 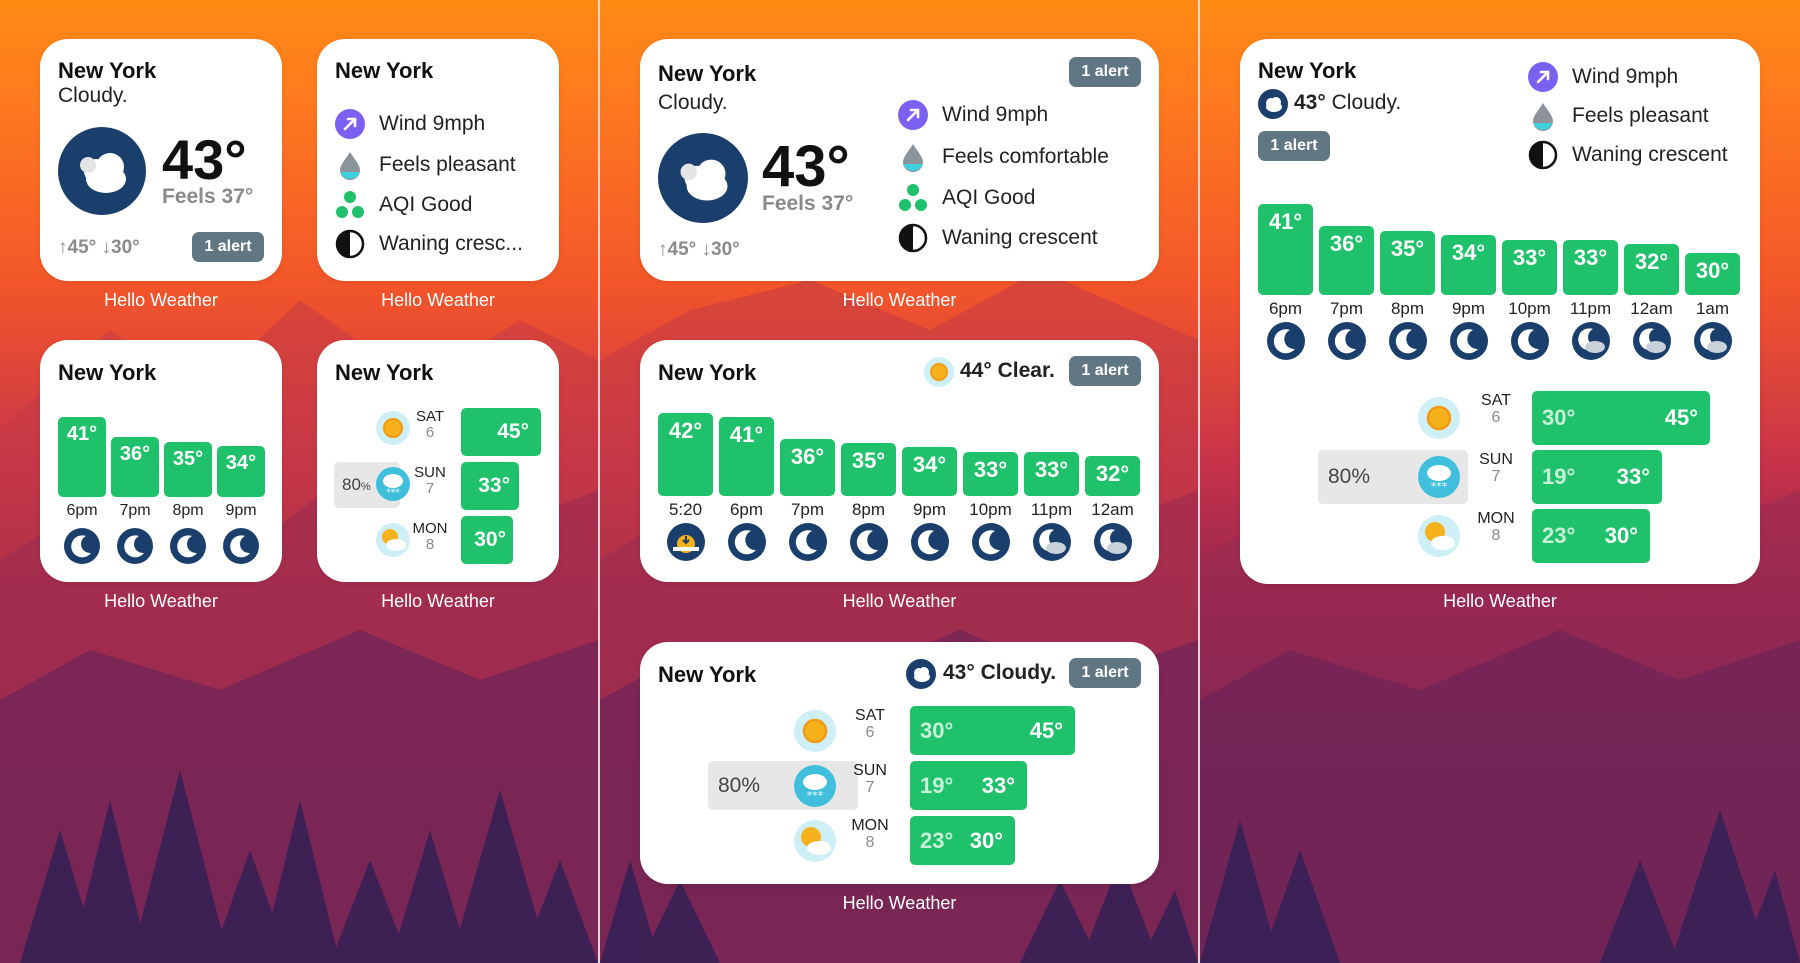 What do you see at coordinates (487, 540) in the screenshot?
I see `day-temp-bar: 30°` at bounding box center [487, 540].